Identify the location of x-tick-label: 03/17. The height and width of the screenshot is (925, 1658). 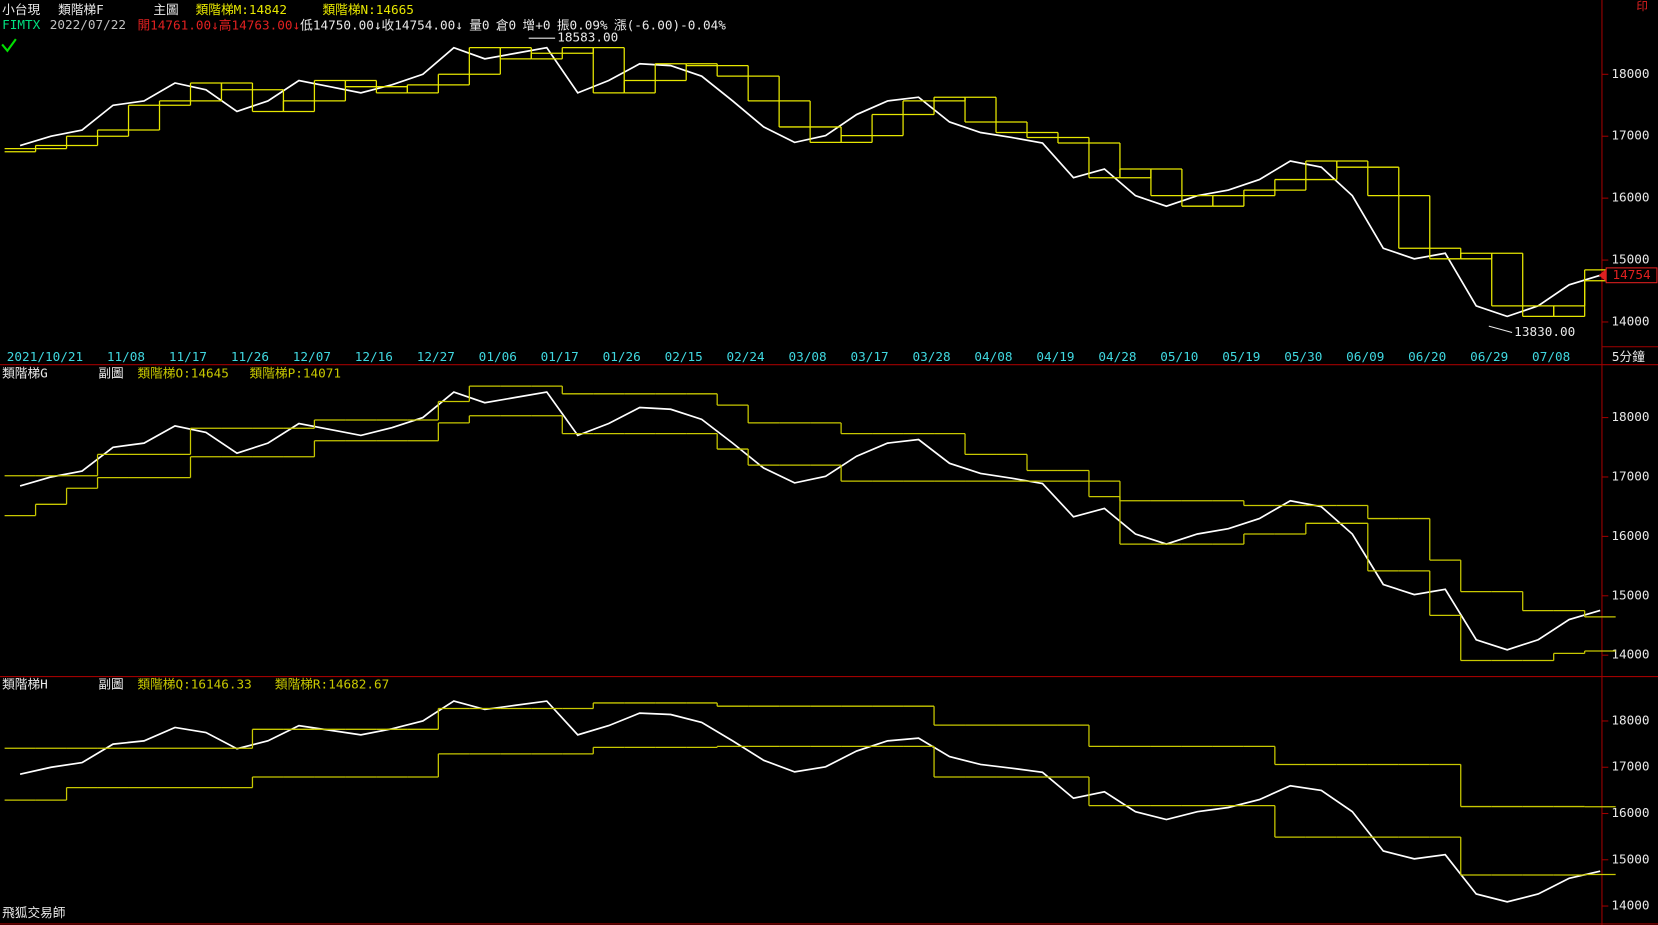
(869, 356).